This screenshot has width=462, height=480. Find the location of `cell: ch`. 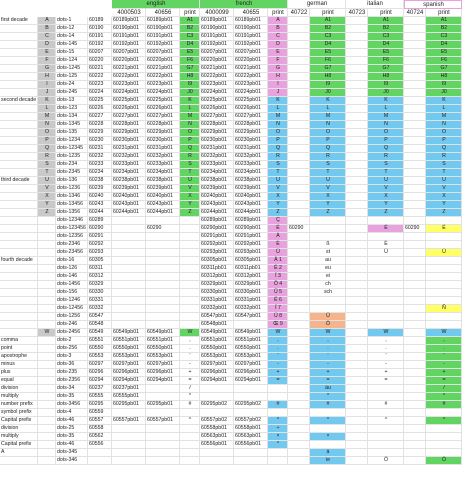

cell: ch is located at coordinates (328, 285).